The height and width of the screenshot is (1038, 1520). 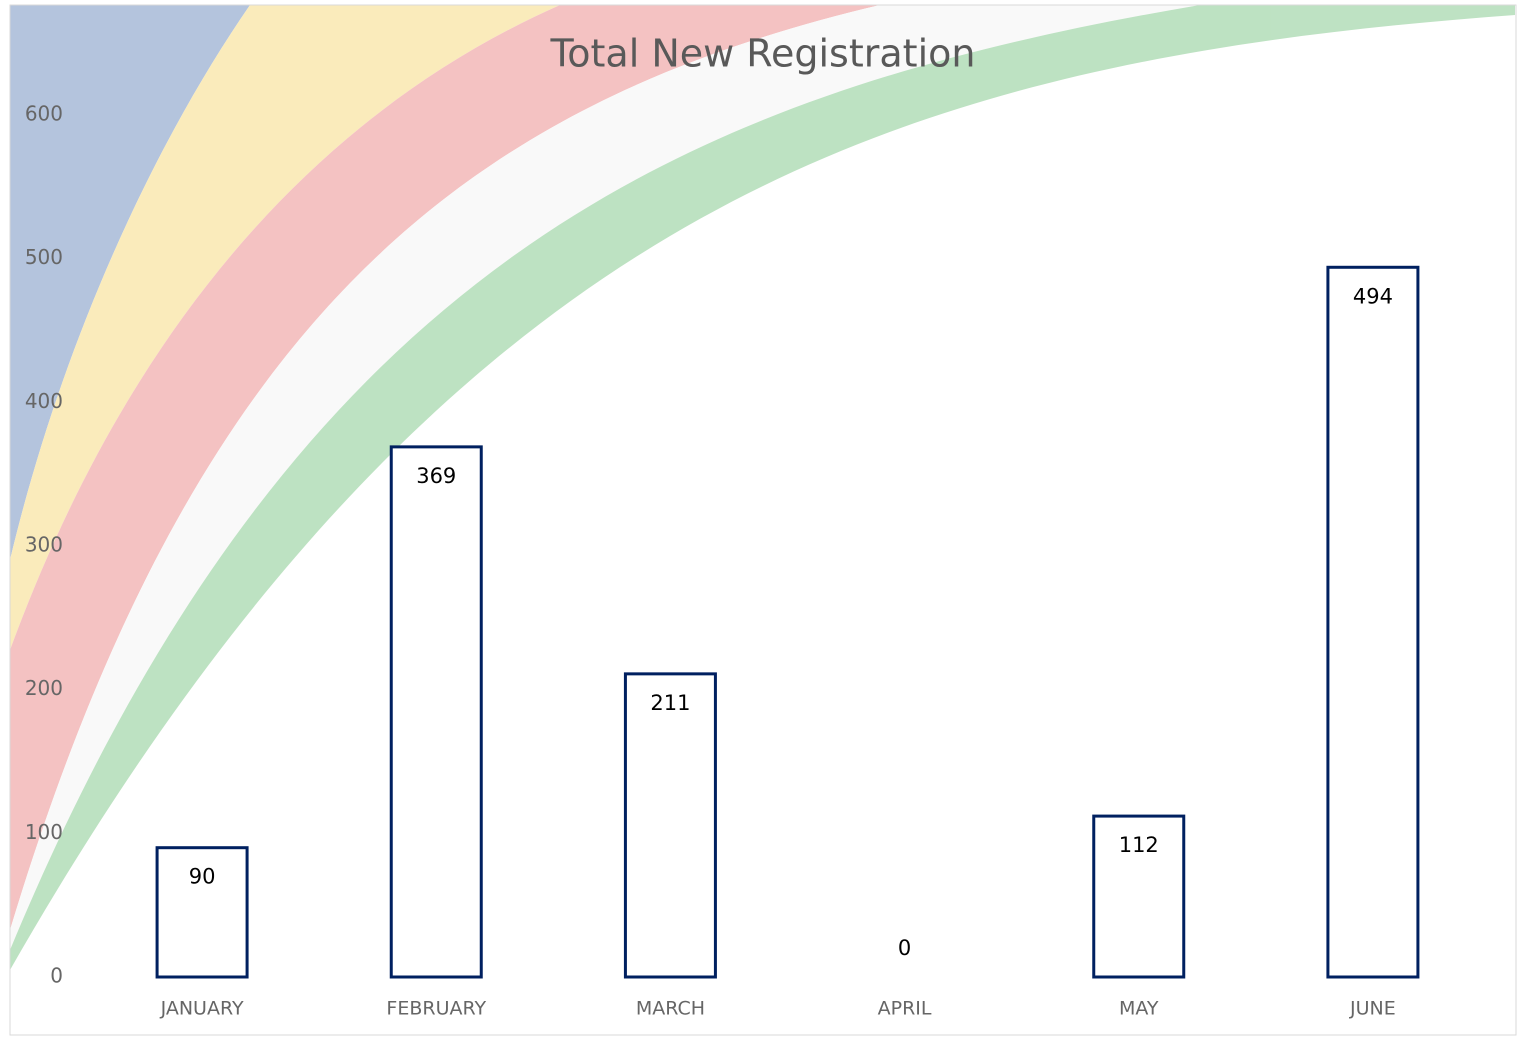 What do you see at coordinates (670, 703) in the screenshot?
I see `data-label: 211` at bounding box center [670, 703].